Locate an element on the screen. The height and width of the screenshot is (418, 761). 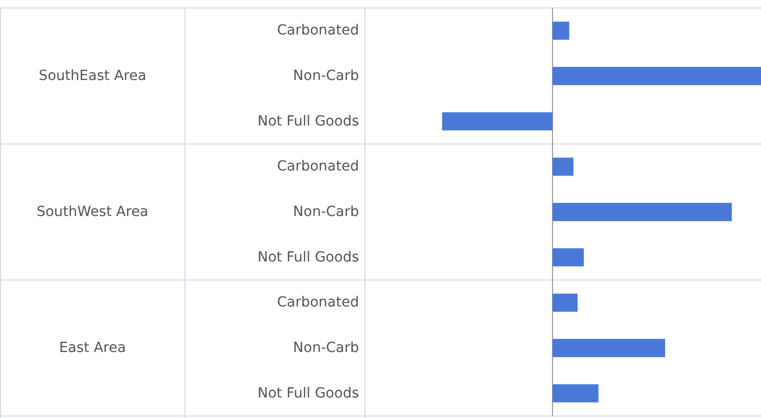
text: East Area is located at coordinates (92, 348).